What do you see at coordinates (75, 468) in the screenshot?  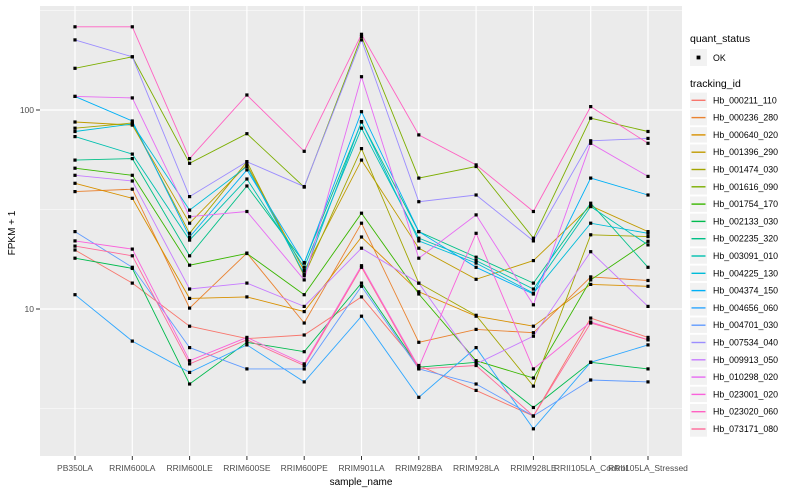 I see `x-tick-label: PB350LA` at bounding box center [75, 468].